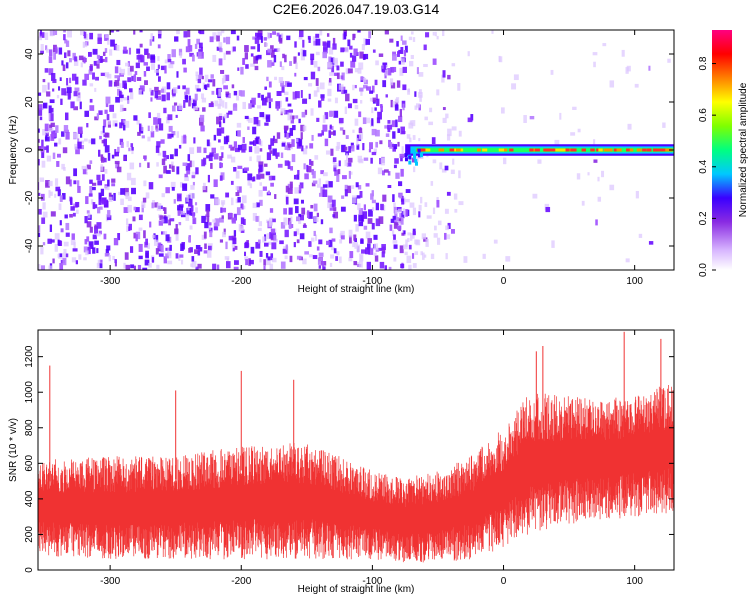  I want to click on signal-onset-cell, so click(415, 153).